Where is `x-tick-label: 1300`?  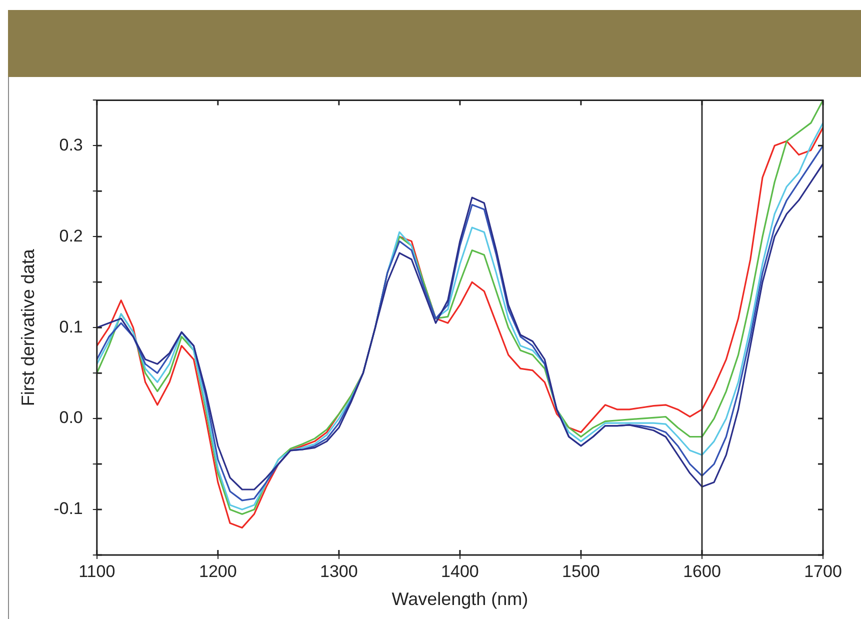 x-tick-label: 1300 is located at coordinates (339, 571).